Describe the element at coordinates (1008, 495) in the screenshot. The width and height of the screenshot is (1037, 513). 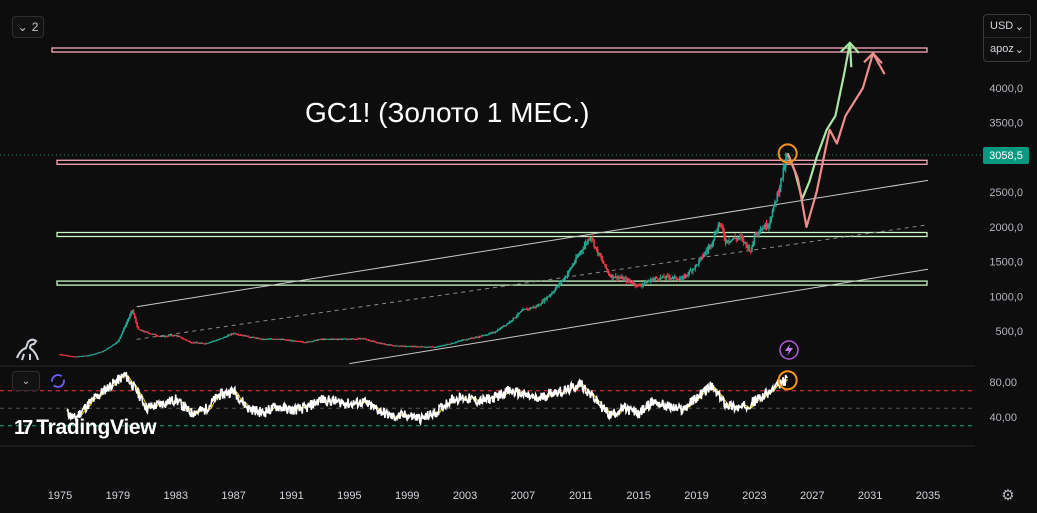
I see `gear-icon: ⚙` at that location.